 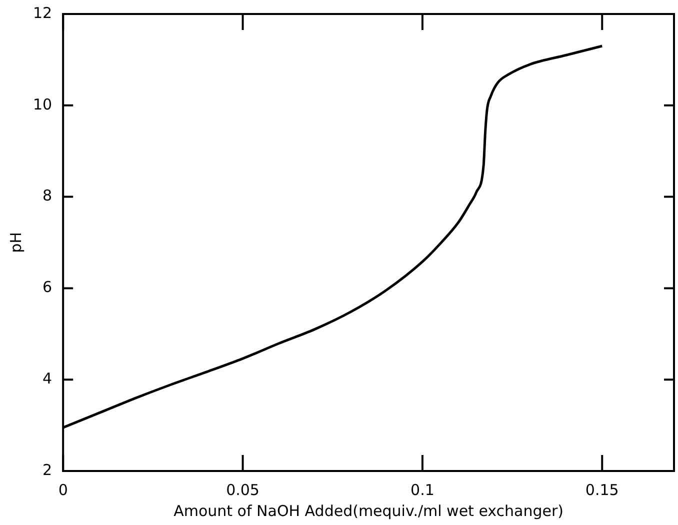 What do you see at coordinates (422, 489) in the screenshot?
I see `x-tick-label: 0.1` at bounding box center [422, 489].